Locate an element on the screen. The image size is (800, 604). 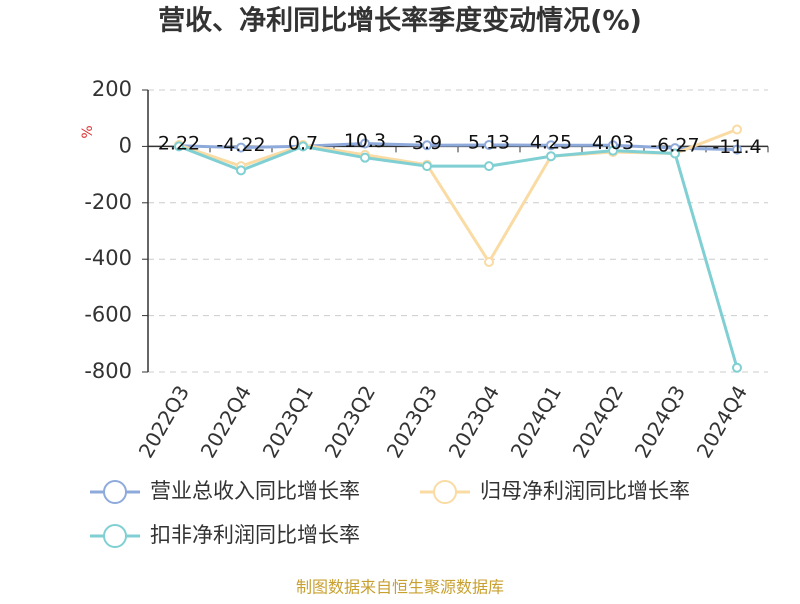
data-label: 3.9 is located at coordinates (427, 143).